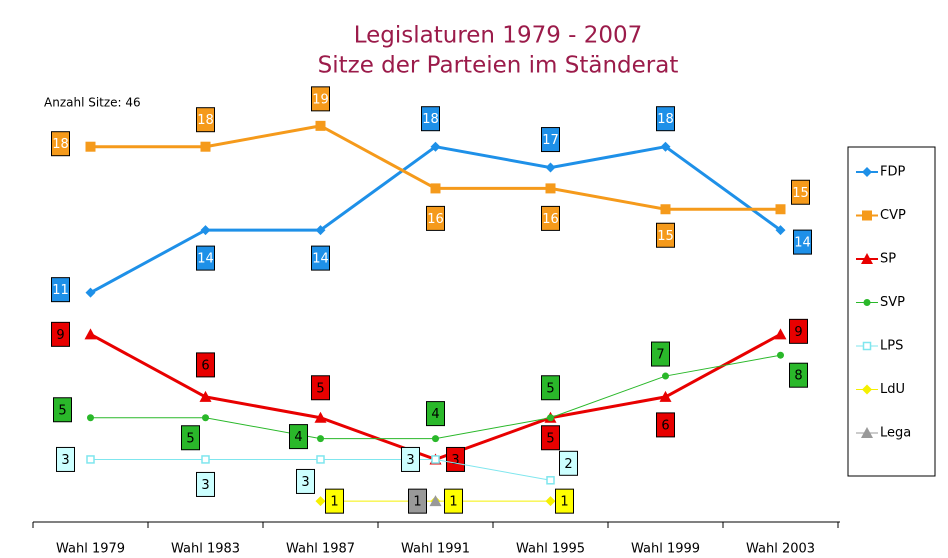 The image size is (948, 558). I want to click on data-label: 6, so click(205, 365).